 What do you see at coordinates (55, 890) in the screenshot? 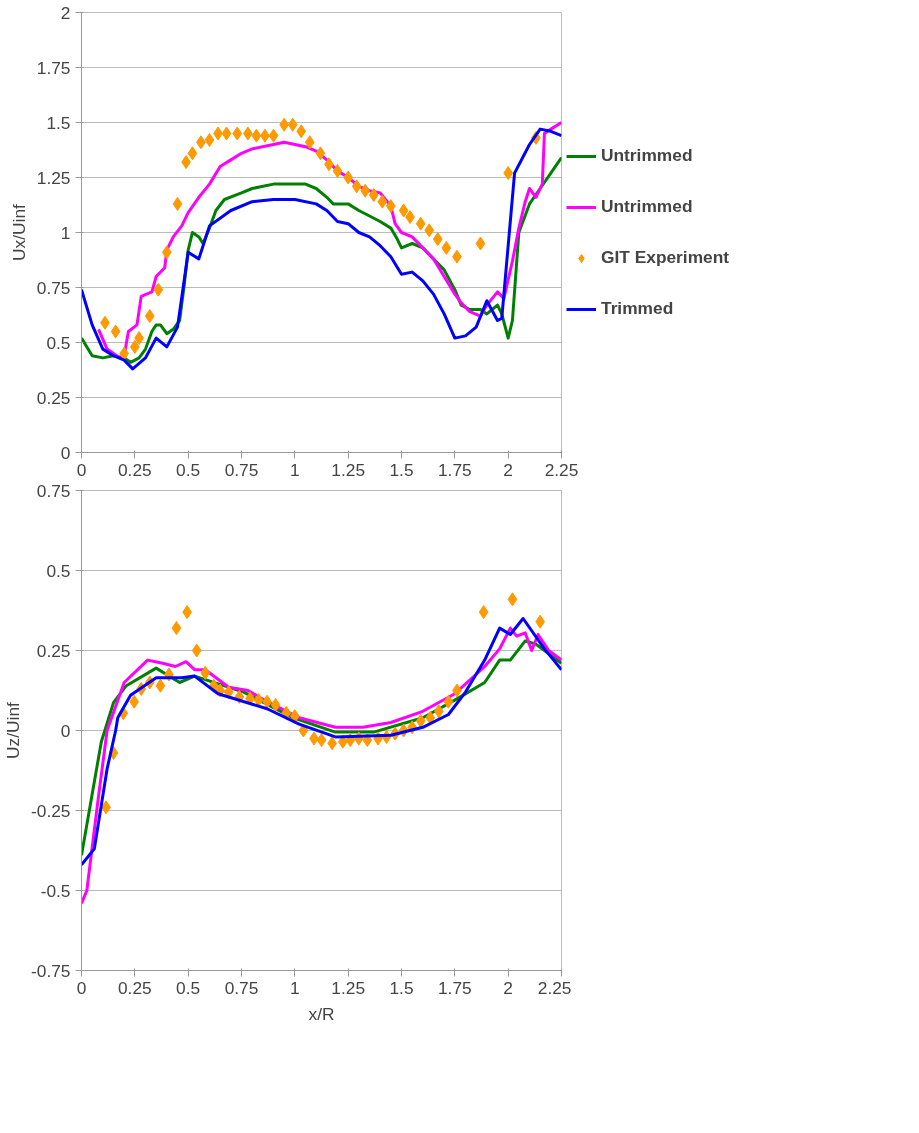
I see `y-tick-label: -0.5` at bounding box center [55, 890].